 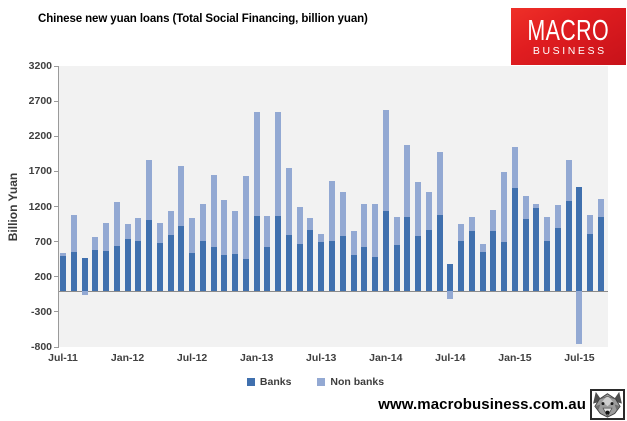 I want to click on x-tick-label: Jan-15, so click(x=515, y=358).